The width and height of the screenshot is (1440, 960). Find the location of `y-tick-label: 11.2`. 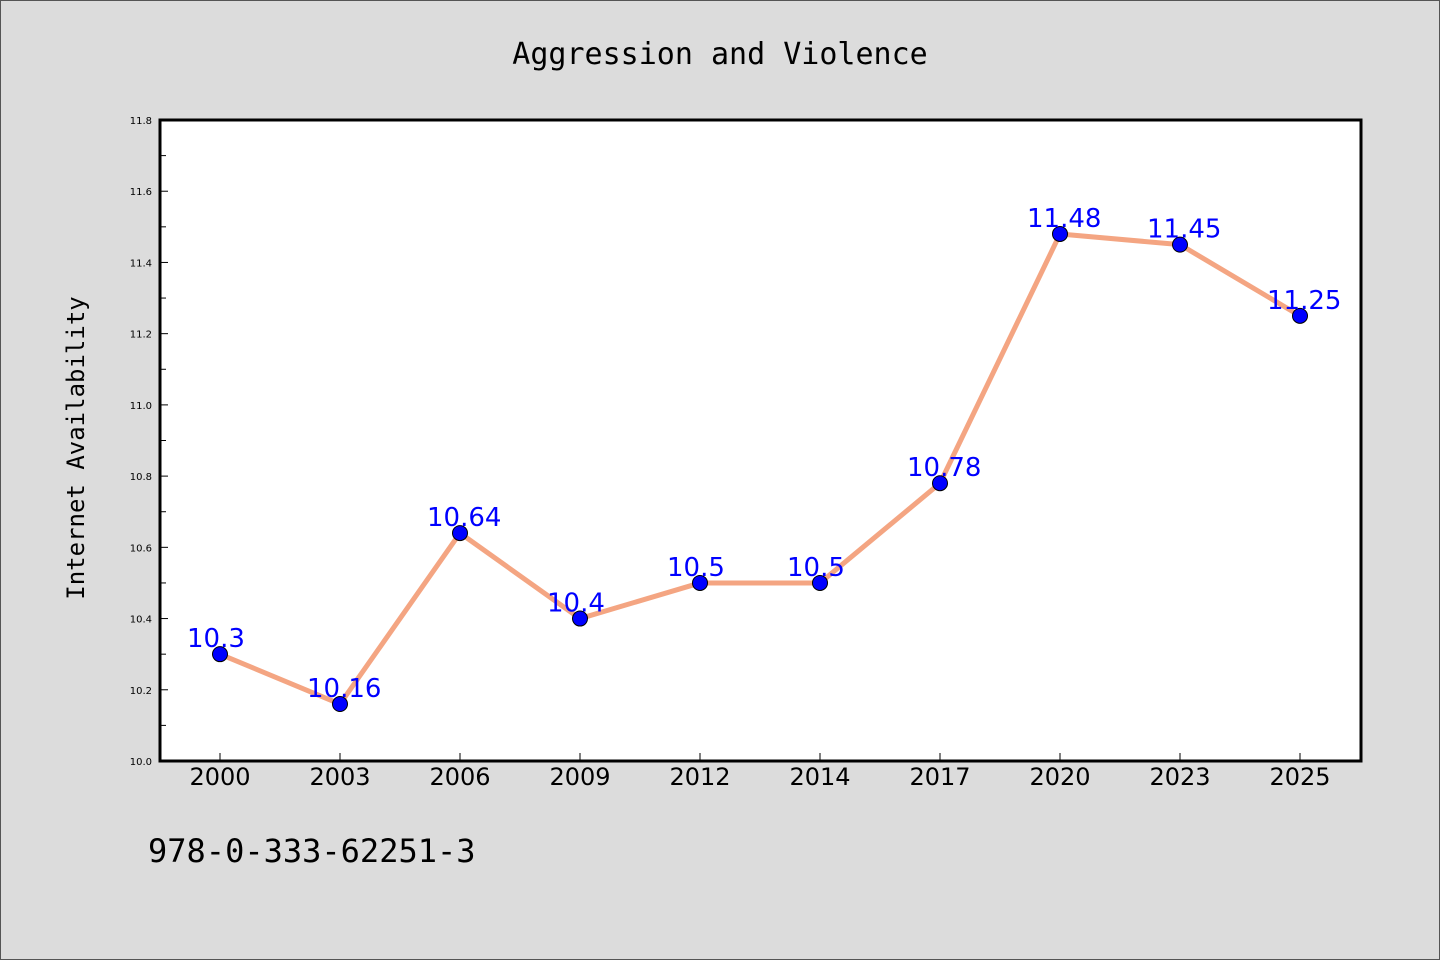

y-tick-label: 11.2 is located at coordinates (141, 335).